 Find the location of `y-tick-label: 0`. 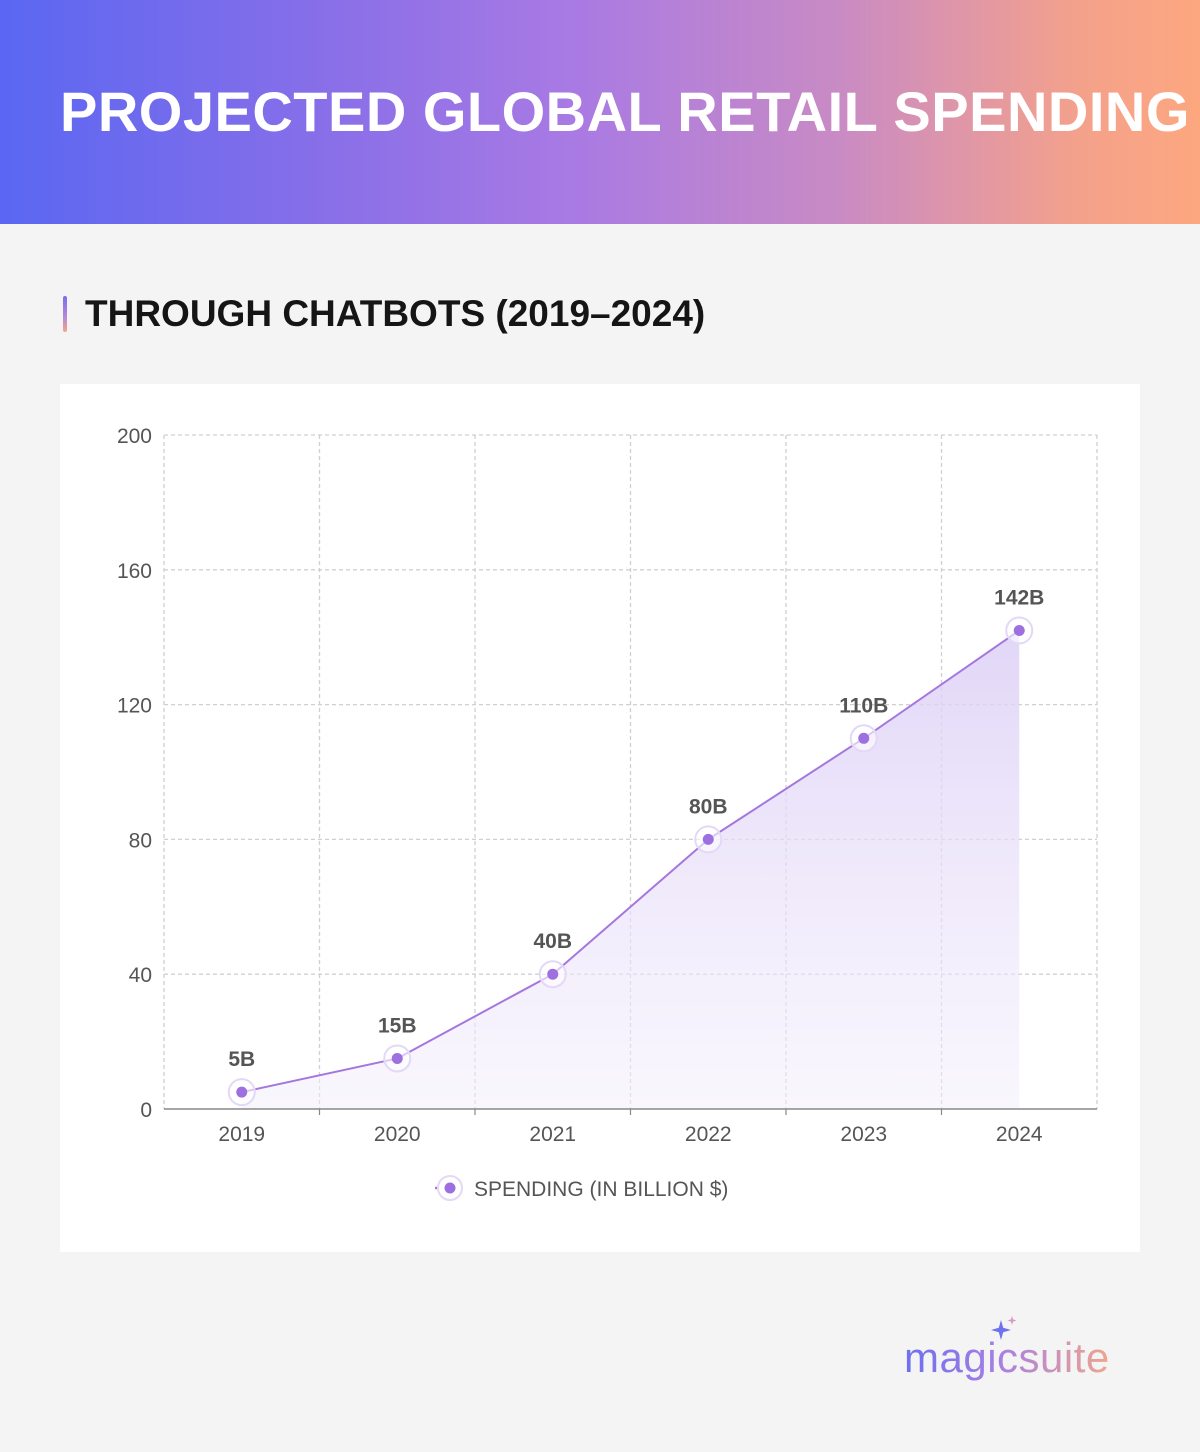

y-tick-label: 0 is located at coordinates (146, 1110).